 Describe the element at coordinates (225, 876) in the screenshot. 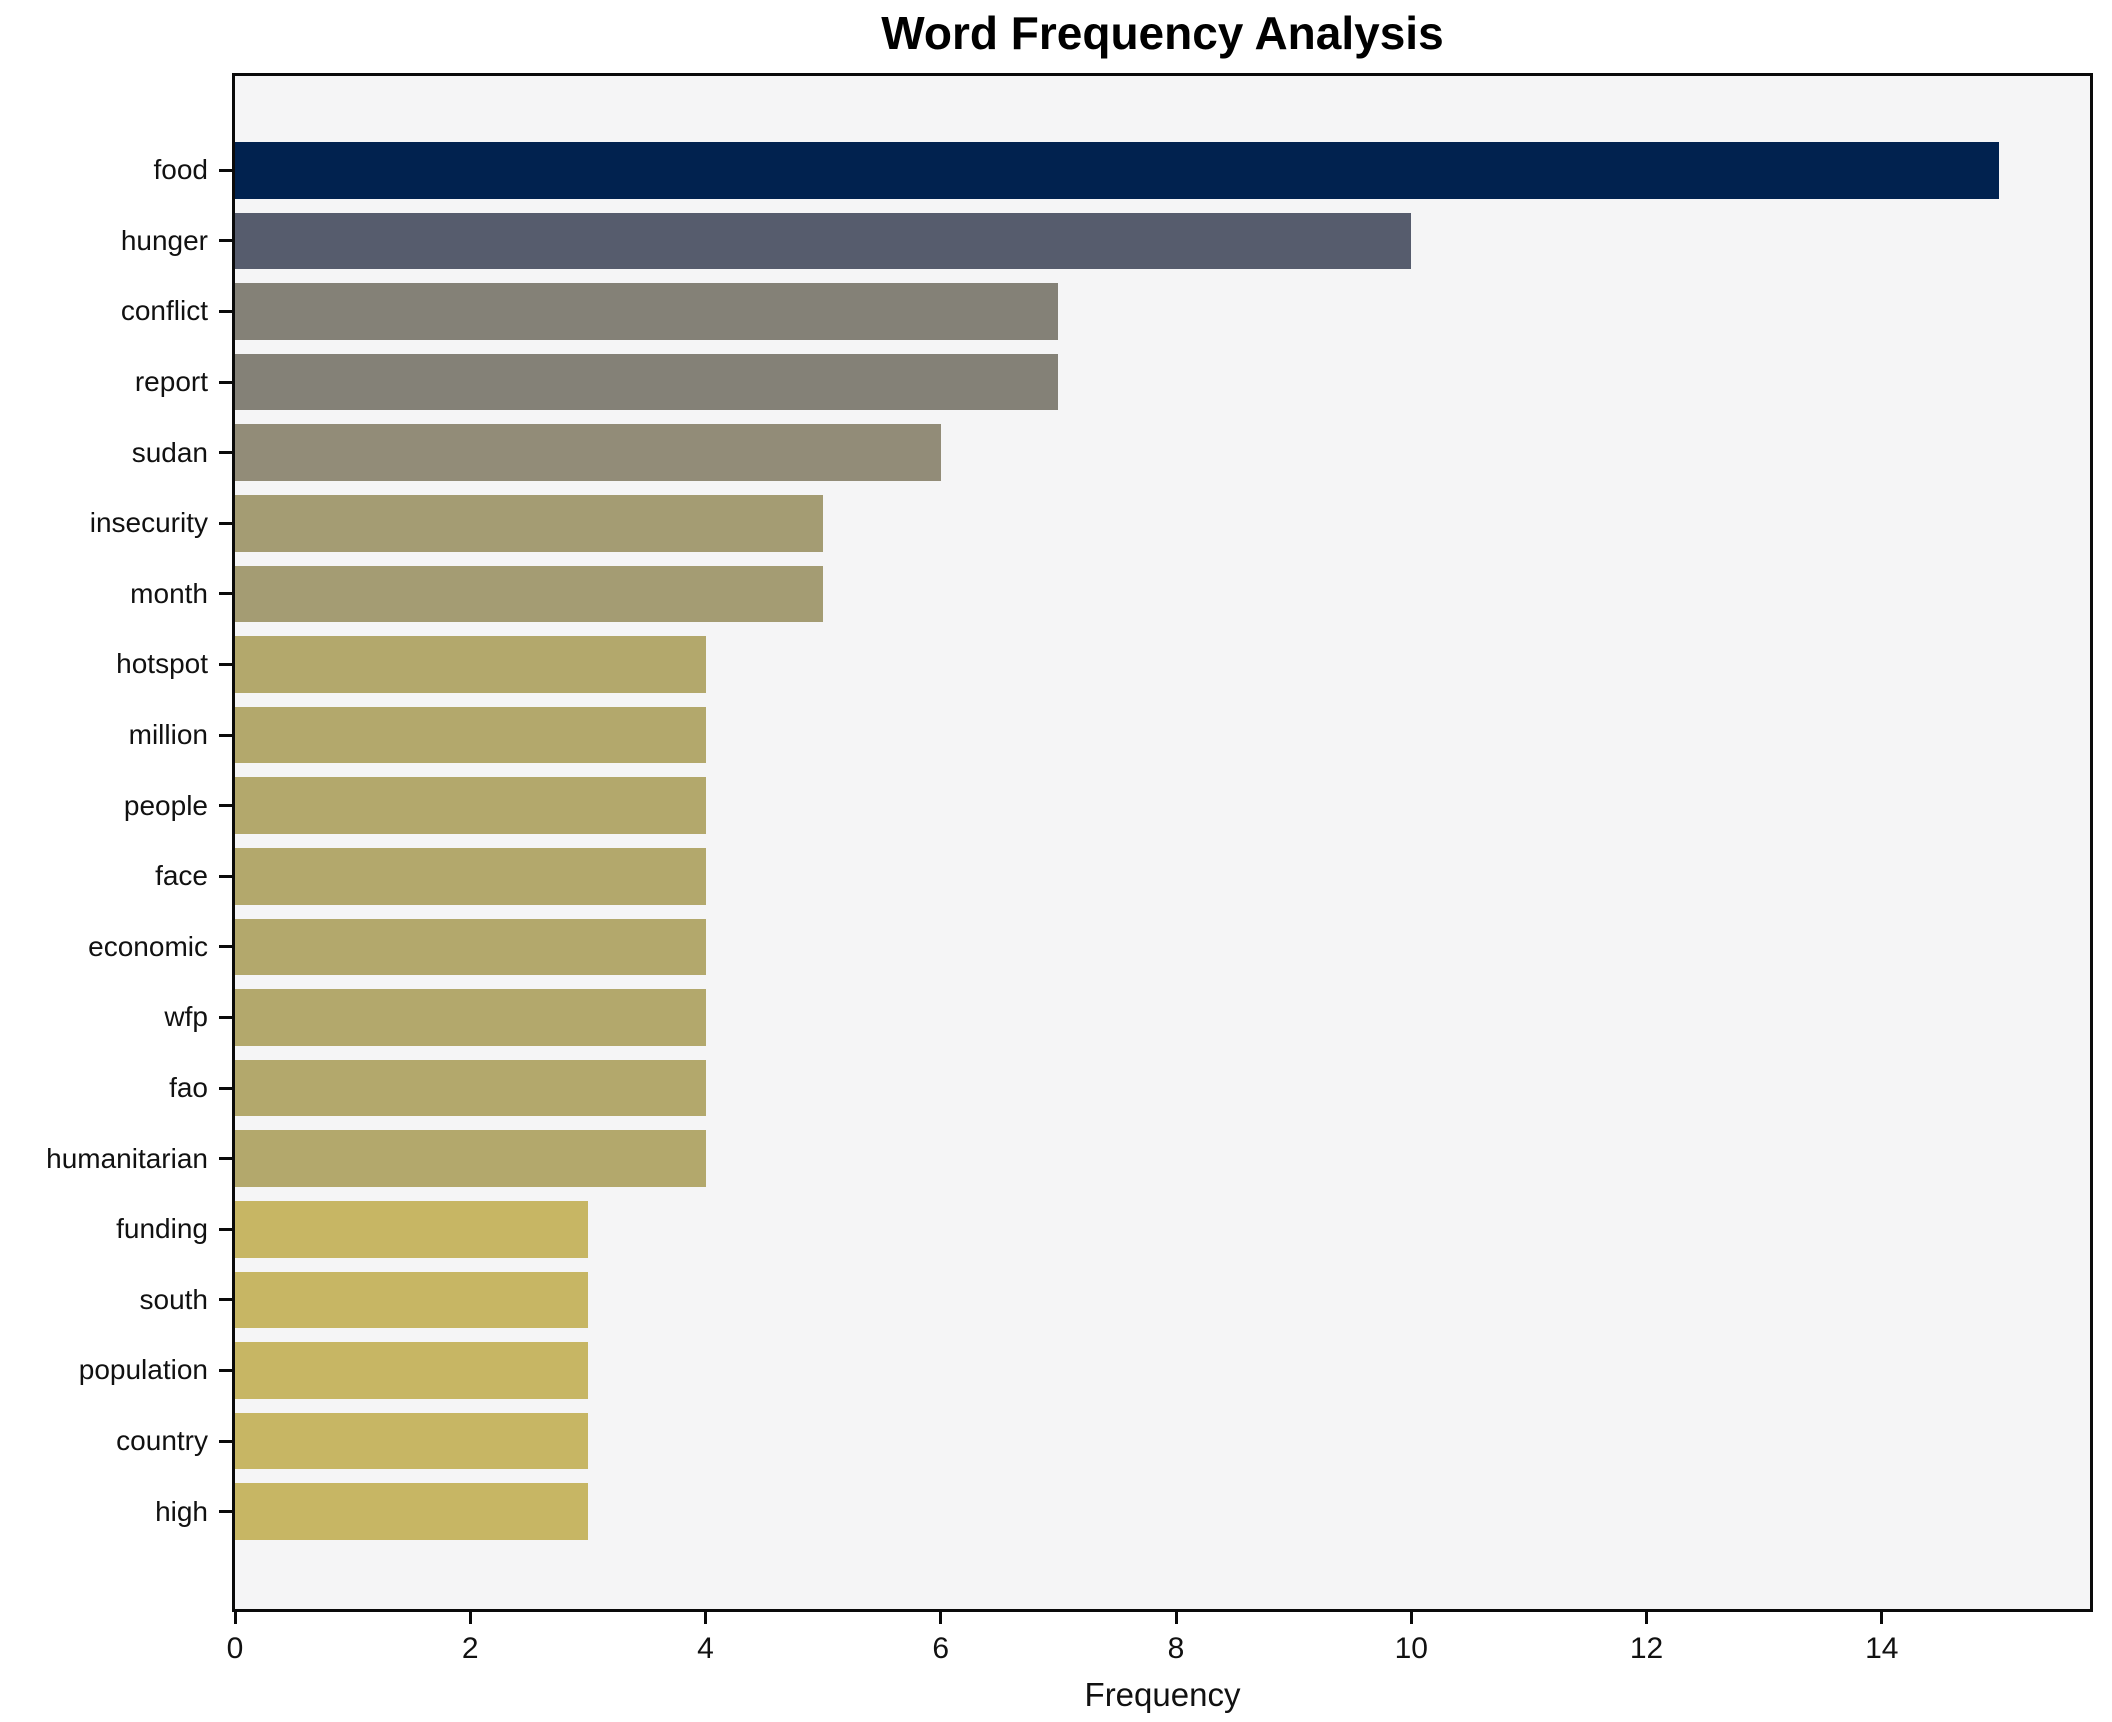

I see `y-tick-face` at that location.